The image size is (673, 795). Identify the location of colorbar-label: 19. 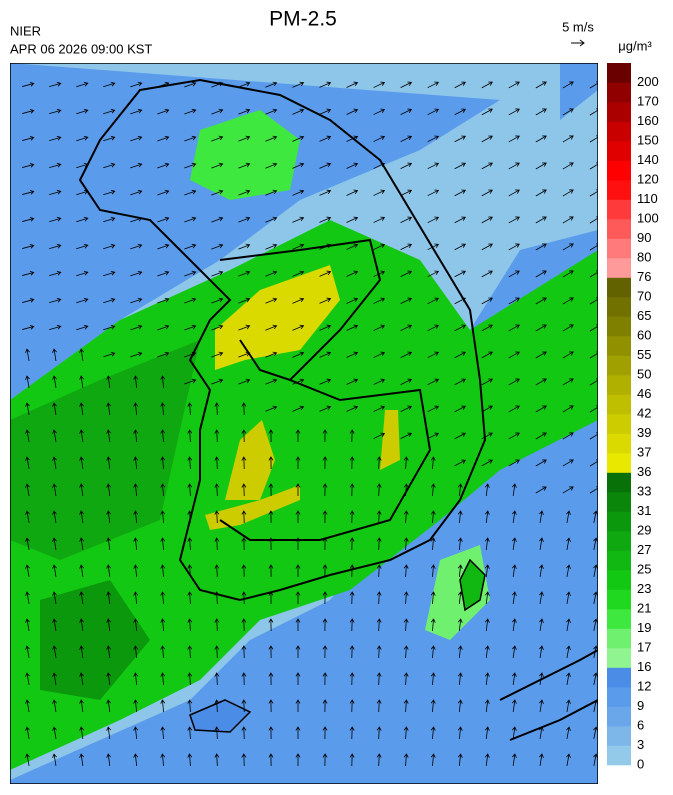
(644, 627).